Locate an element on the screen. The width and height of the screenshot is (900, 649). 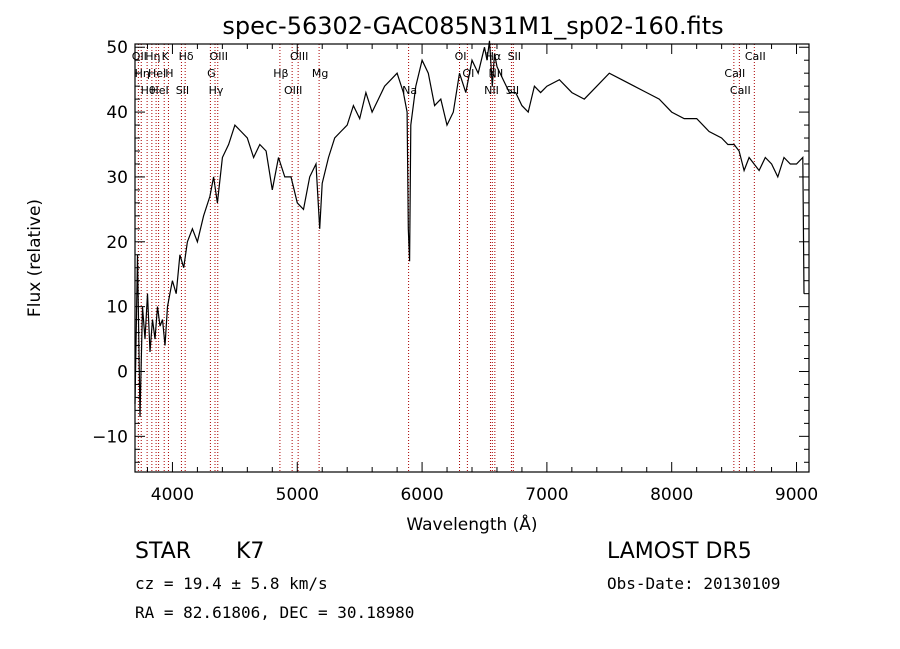
line-marker-label: Na is located at coordinates (409, 90).